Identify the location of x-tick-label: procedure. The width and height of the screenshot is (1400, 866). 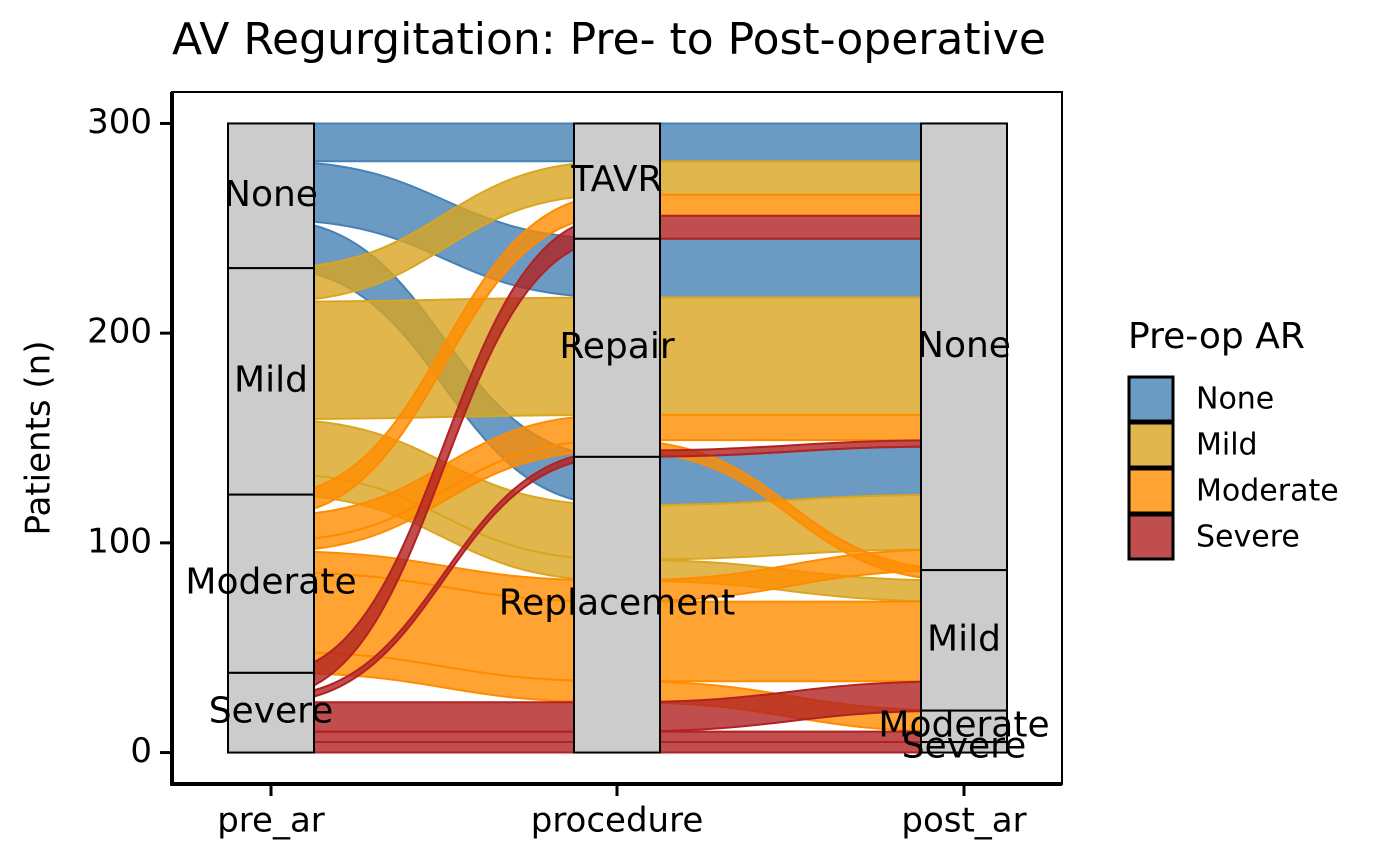
(617, 821).